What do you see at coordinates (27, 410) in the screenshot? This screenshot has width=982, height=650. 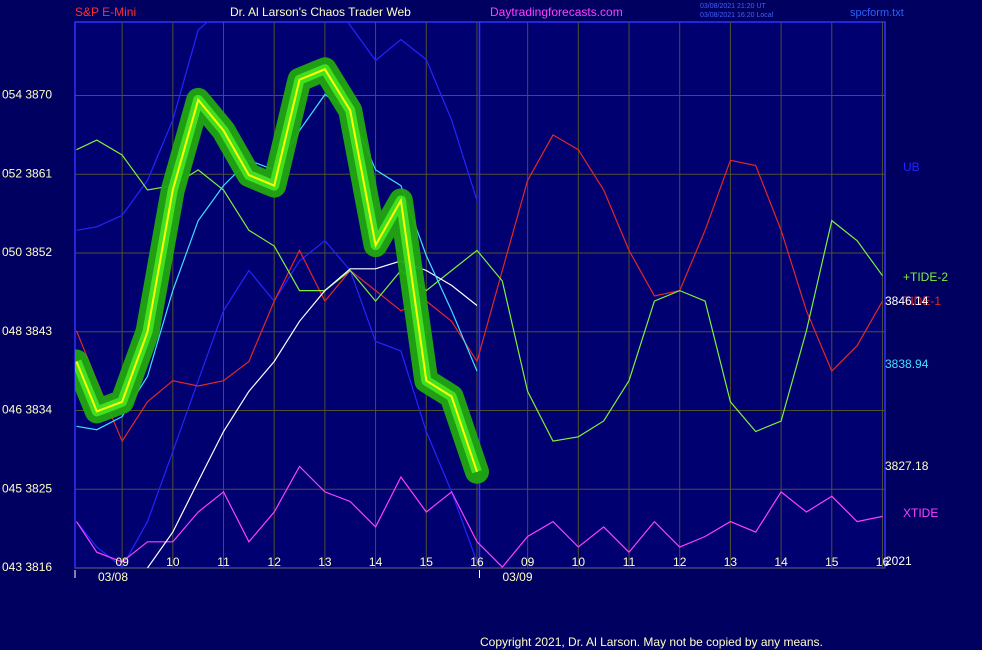 I see `y-tick-label: 046 3834` at bounding box center [27, 410].